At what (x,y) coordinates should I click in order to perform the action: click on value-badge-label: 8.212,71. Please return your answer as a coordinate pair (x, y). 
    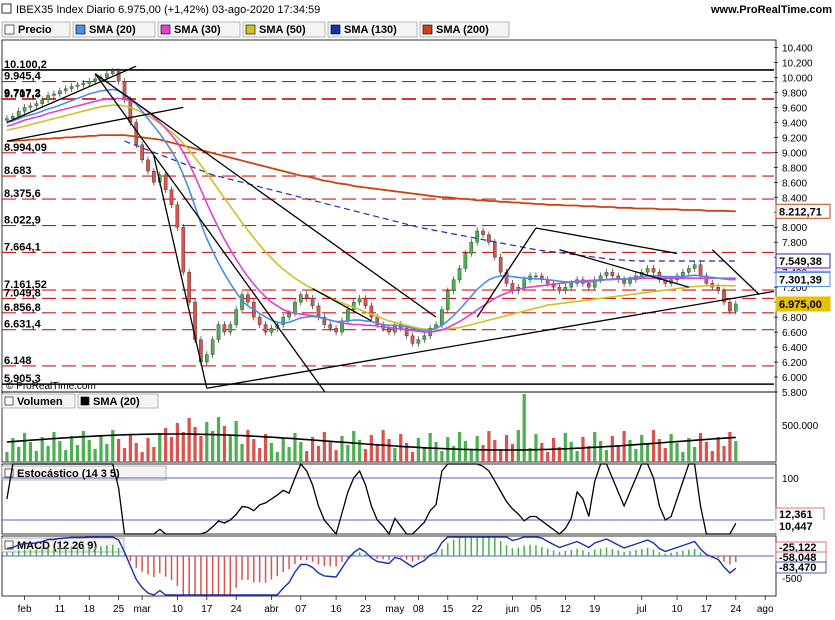
    Looking at the image, I should click on (800, 212).